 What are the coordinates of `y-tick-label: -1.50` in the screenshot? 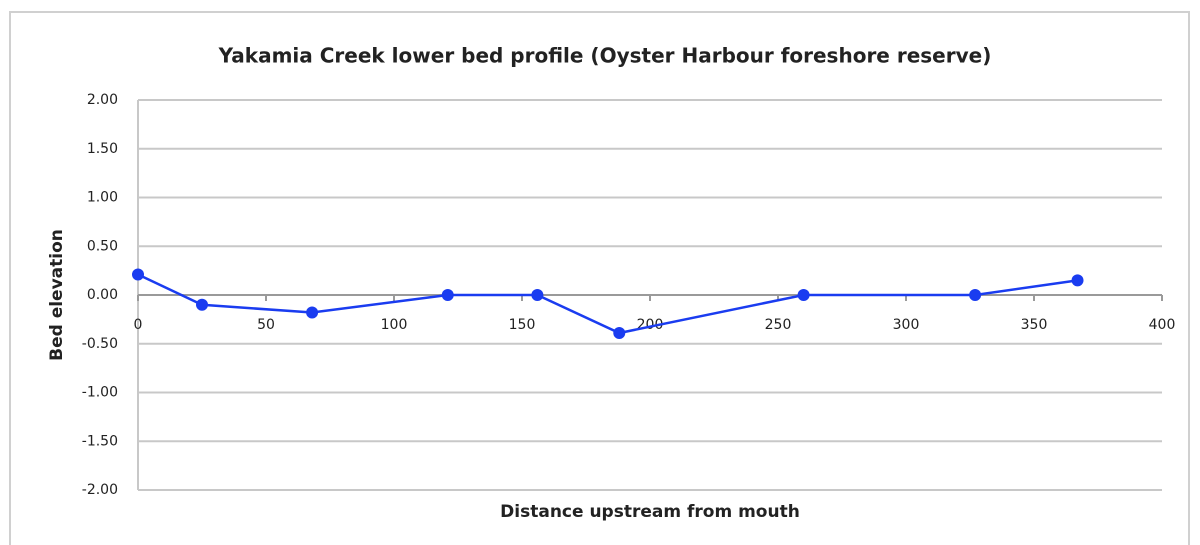 It's located at (100, 441).